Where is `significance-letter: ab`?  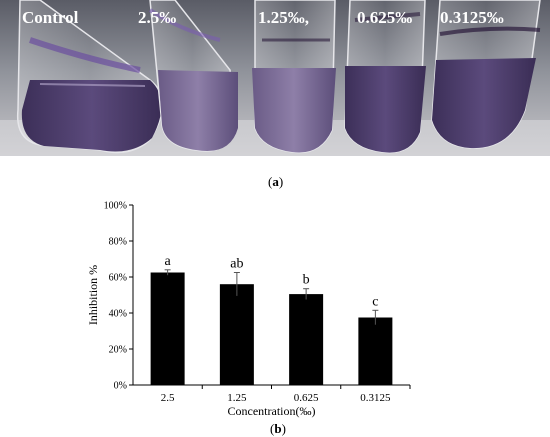 significance-letter: ab is located at coordinates (236, 264).